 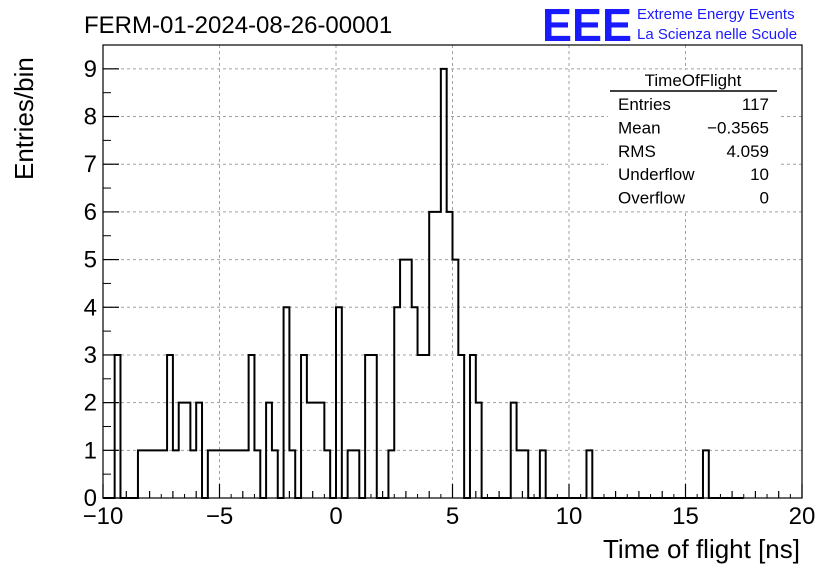 What do you see at coordinates (759, 174) in the screenshot?
I see `stats-row-value: 10` at bounding box center [759, 174].